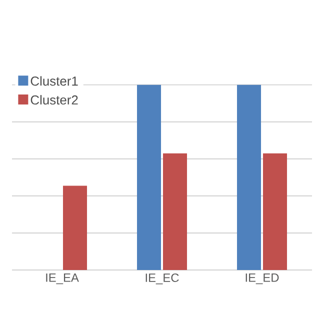  What do you see at coordinates (162, 279) in the screenshot?
I see `x-tick-label: IE_EC` at bounding box center [162, 279].